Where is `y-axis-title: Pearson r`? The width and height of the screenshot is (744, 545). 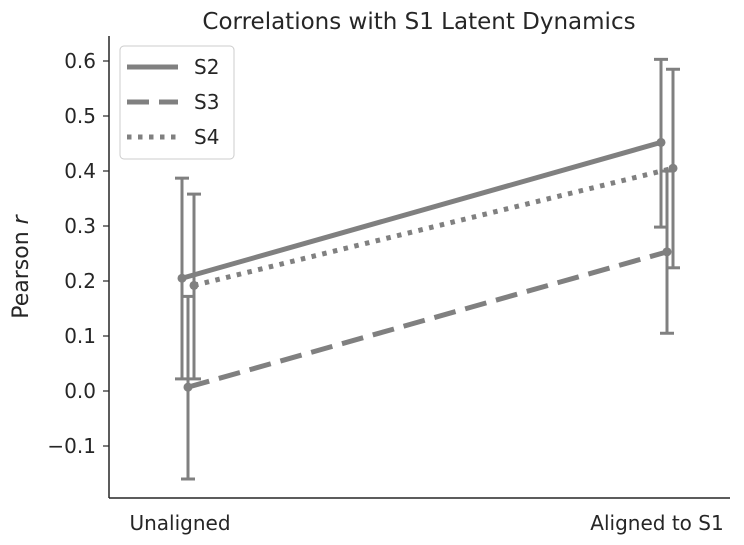
y-axis-title: Pearson r is located at coordinates (21, 265).